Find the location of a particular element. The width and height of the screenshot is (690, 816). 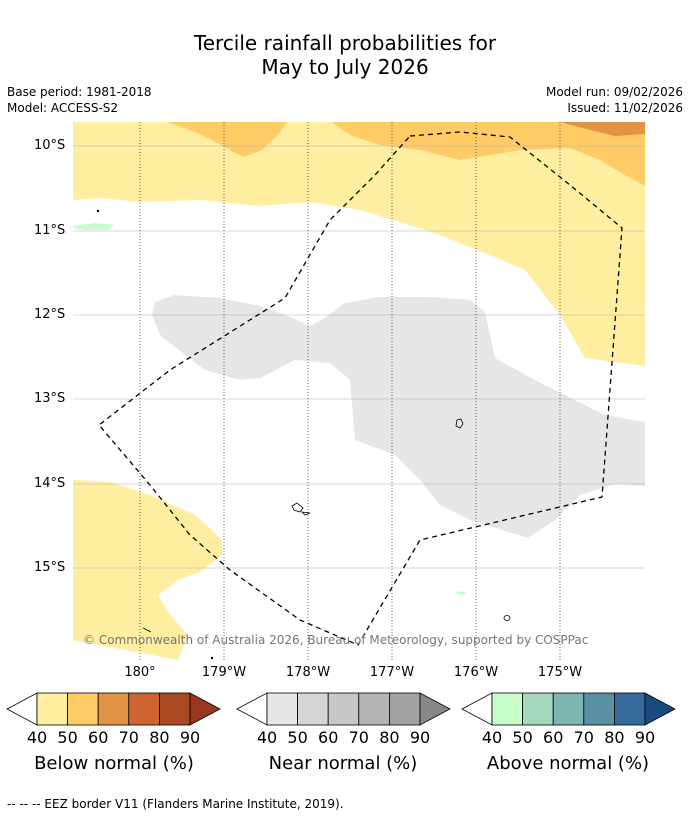

lon-label-175w: 175°W is located at coordinates (560, 672).